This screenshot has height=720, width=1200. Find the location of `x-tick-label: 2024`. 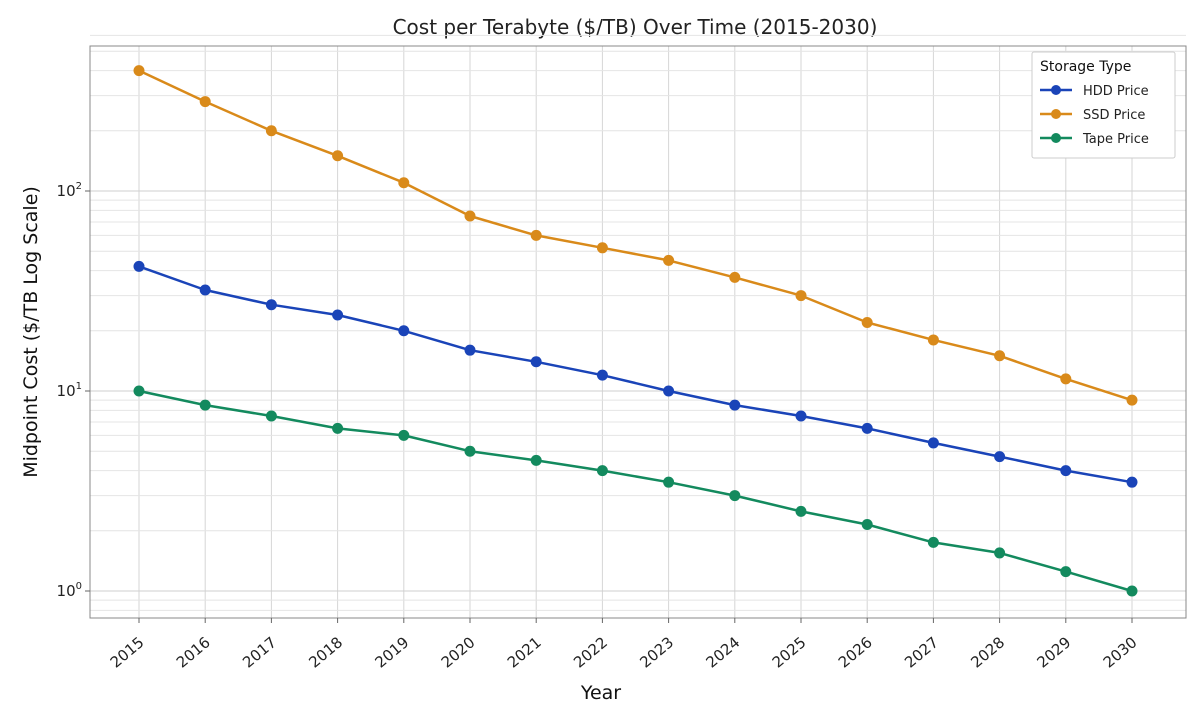

x-tick-label: 2024 is located at coordinates (723, 652).